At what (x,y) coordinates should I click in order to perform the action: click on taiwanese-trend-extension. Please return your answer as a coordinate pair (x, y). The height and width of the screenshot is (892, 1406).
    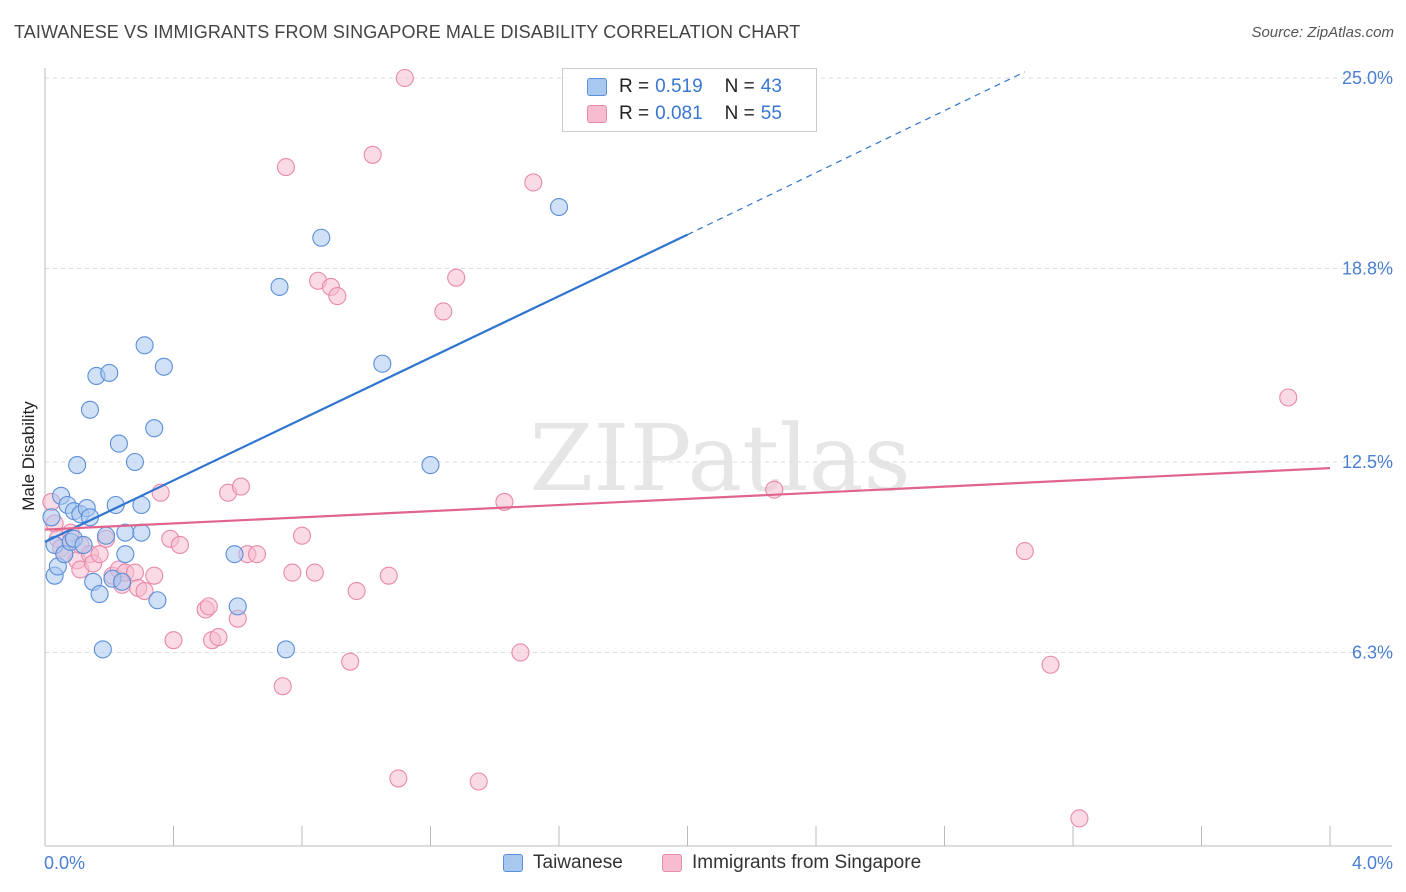
    Looking at the image, I should click on (856, 153).